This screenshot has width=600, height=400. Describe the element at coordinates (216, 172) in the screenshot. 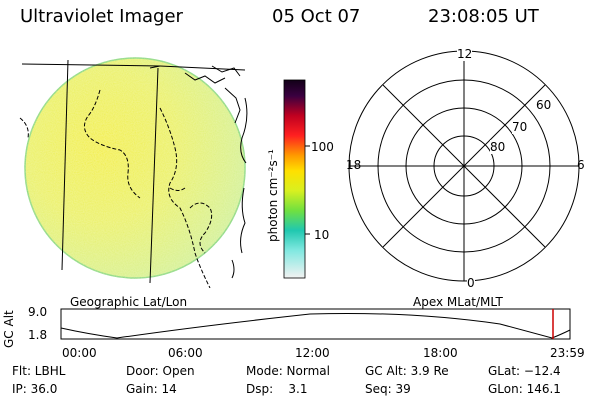

I see `outer-coastlines` at that location.